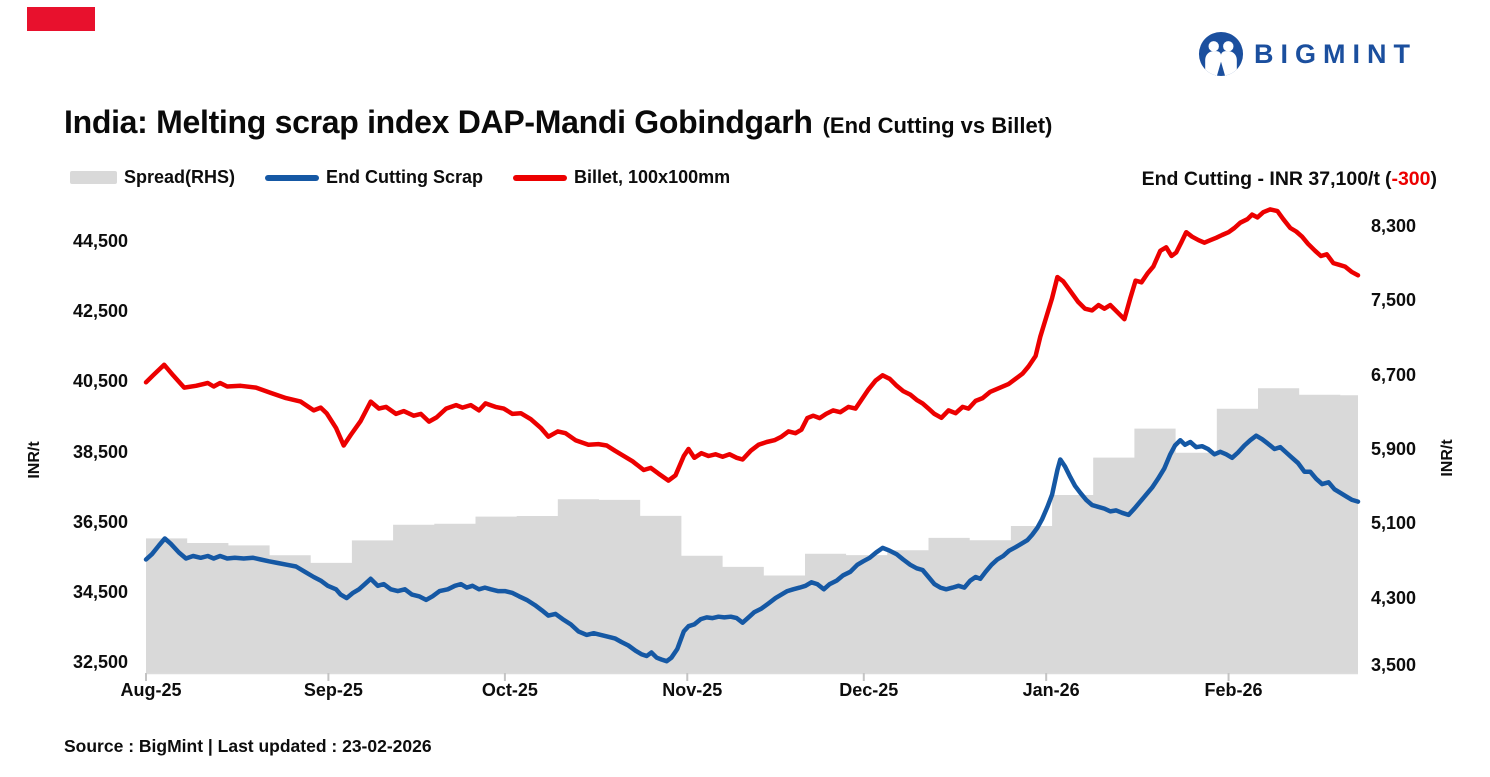  I want to click on legend-item-billet-100x100mm: Billet, 100x100mm, so click(621, 177).